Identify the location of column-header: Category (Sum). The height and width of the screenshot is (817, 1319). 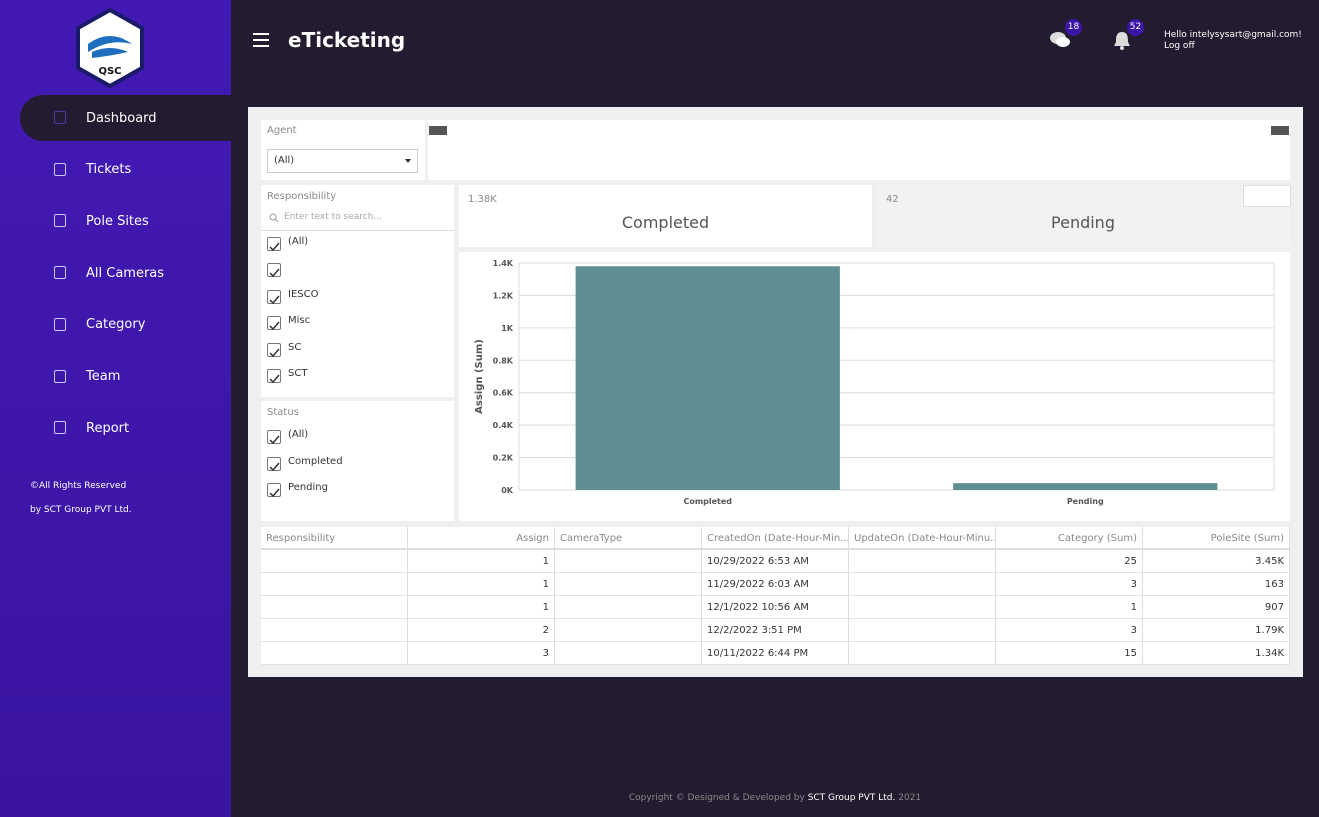
(1069, 538).